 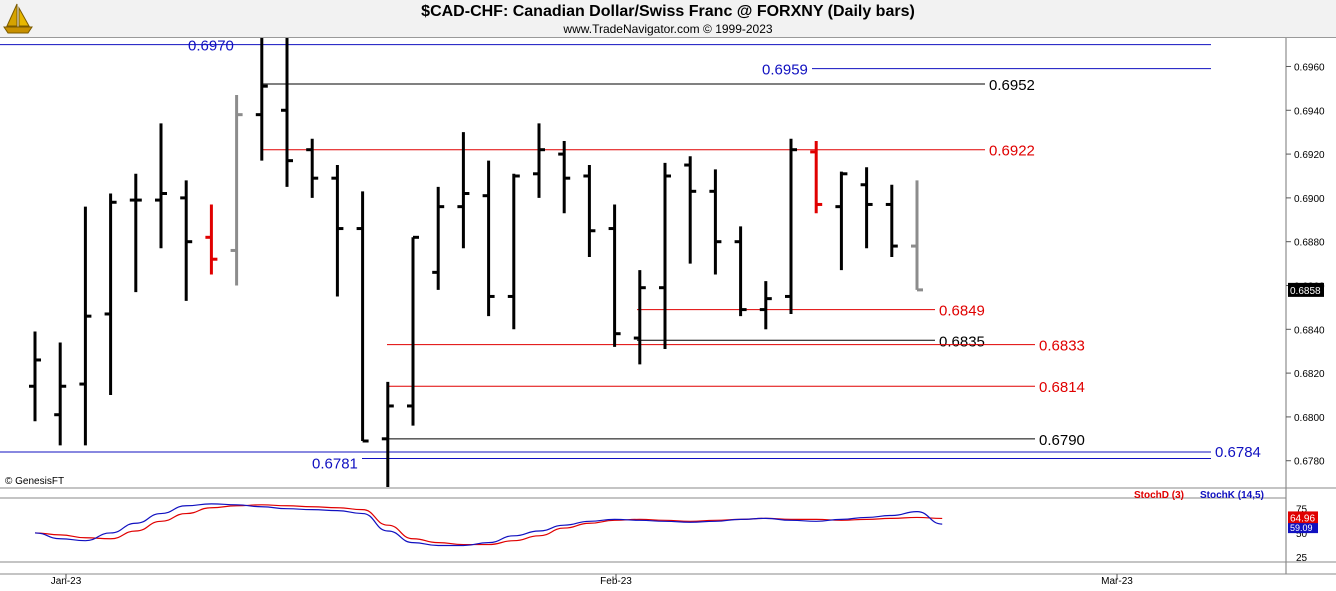 I want to click on stoch-k-value: 59.09, so click(x=1301, y=528).